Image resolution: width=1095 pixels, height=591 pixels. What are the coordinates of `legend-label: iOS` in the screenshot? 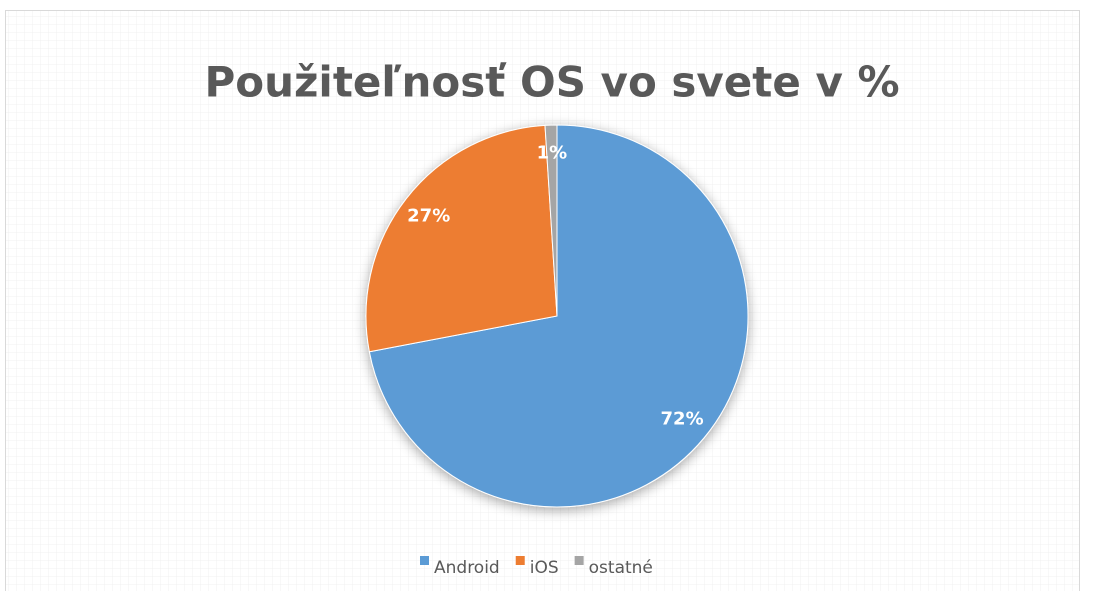 It's located at (544, 568).